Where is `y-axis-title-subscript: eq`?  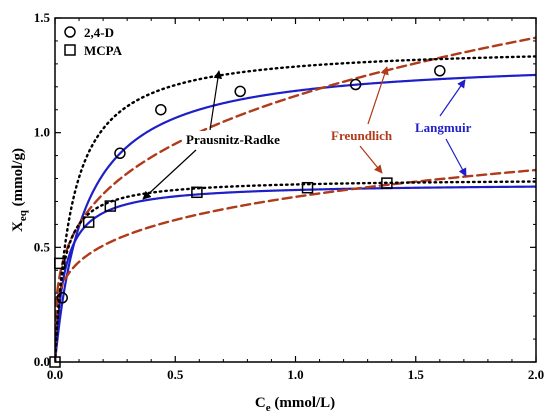
y-axis-title-subscript: eq is located at coordinates (23, 215).